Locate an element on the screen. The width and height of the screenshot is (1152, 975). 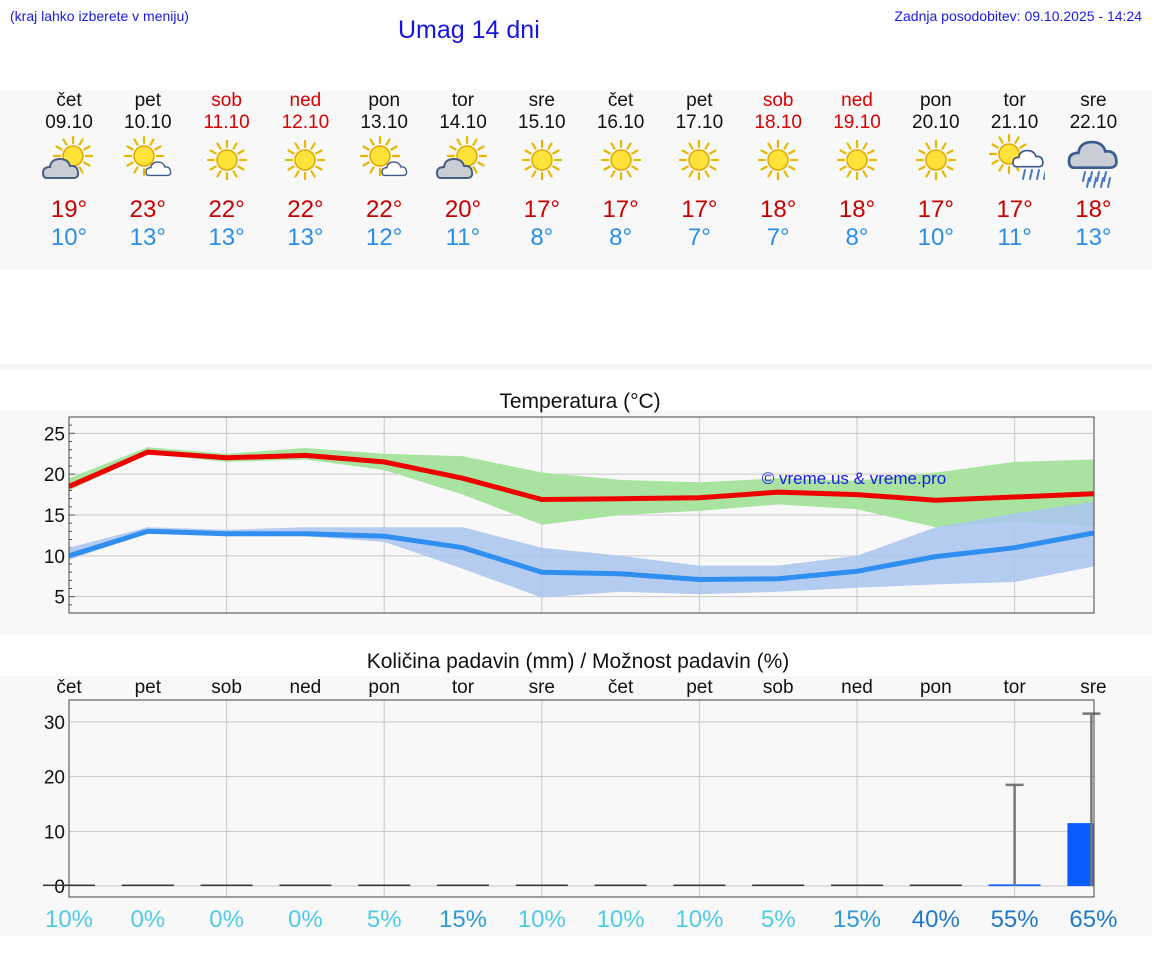
day-name: tor is located at coordinates (1014, 100).